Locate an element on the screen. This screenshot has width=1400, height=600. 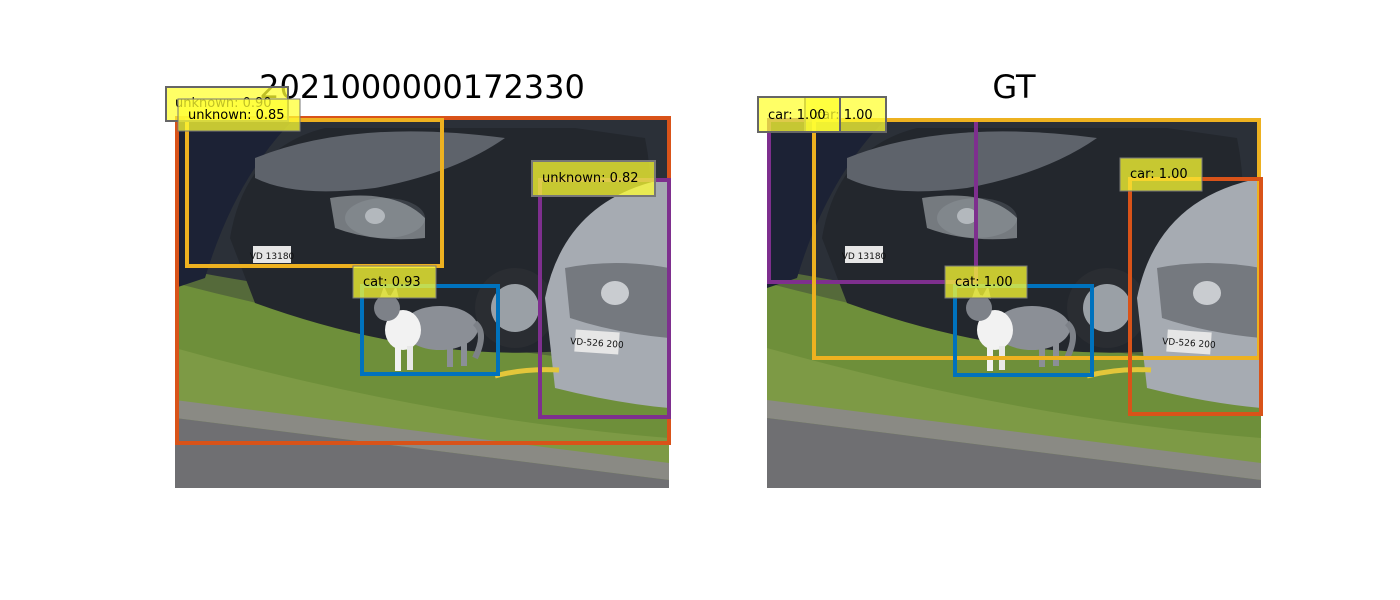
detection-label: cat: 0.93 is located at coordinates (394, 282).